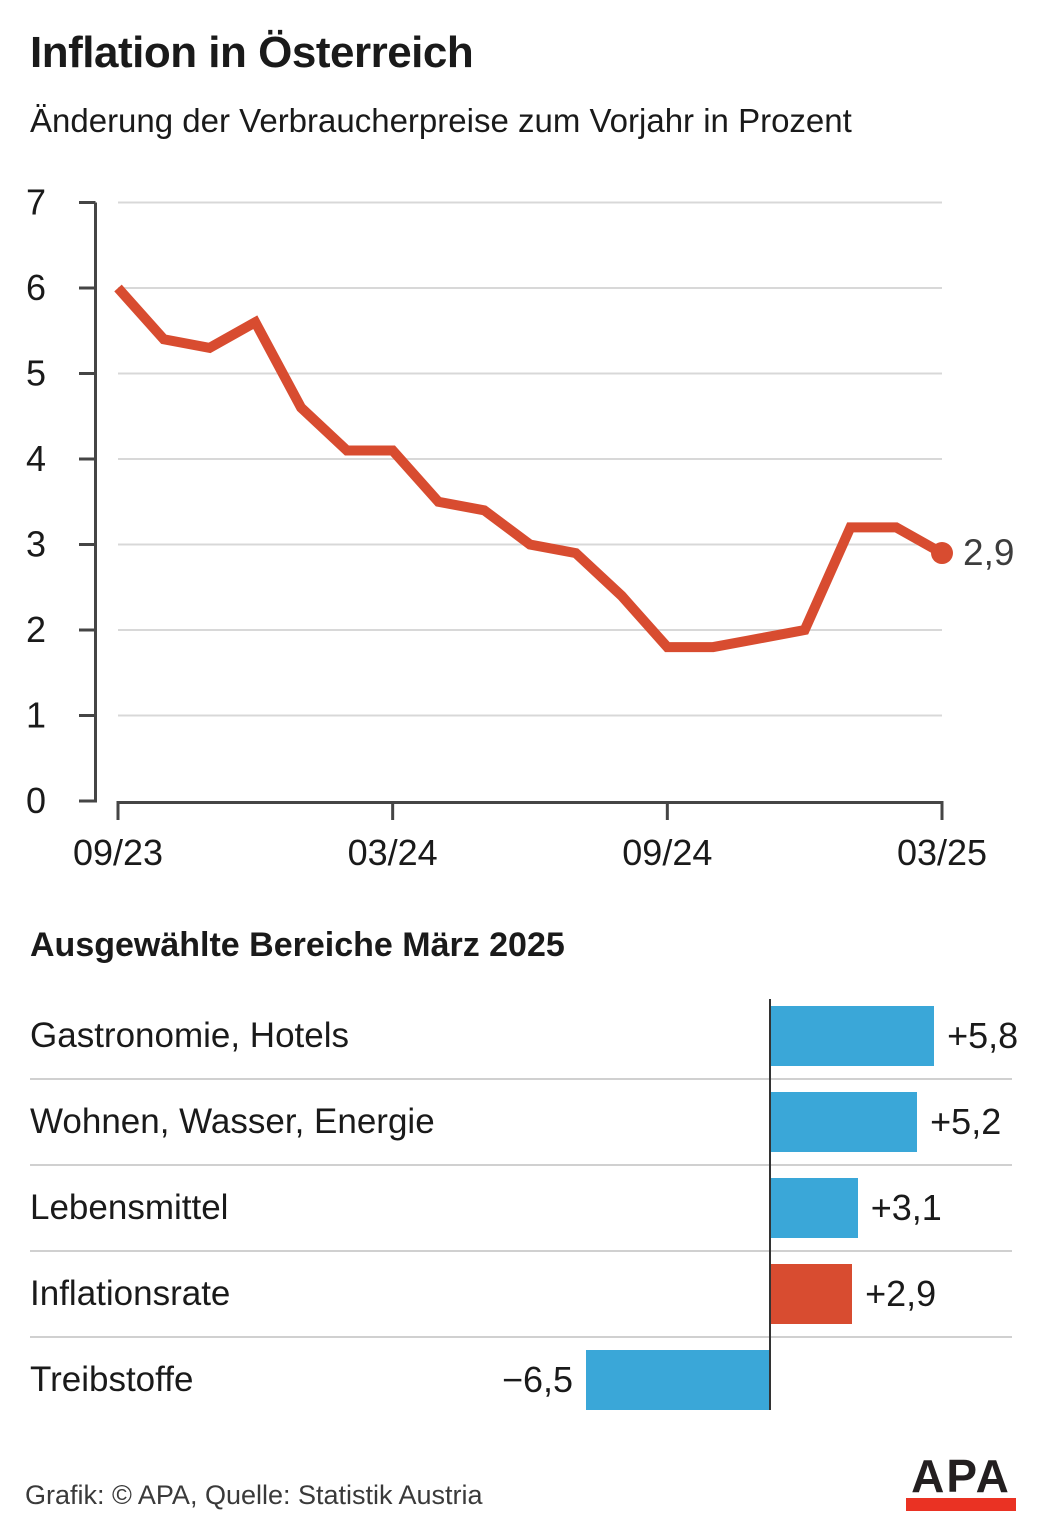 The width and height of the screenshot is (1039, 1538). I want to click on bar-row-label: Inflationsrate, so click(130, 1293).